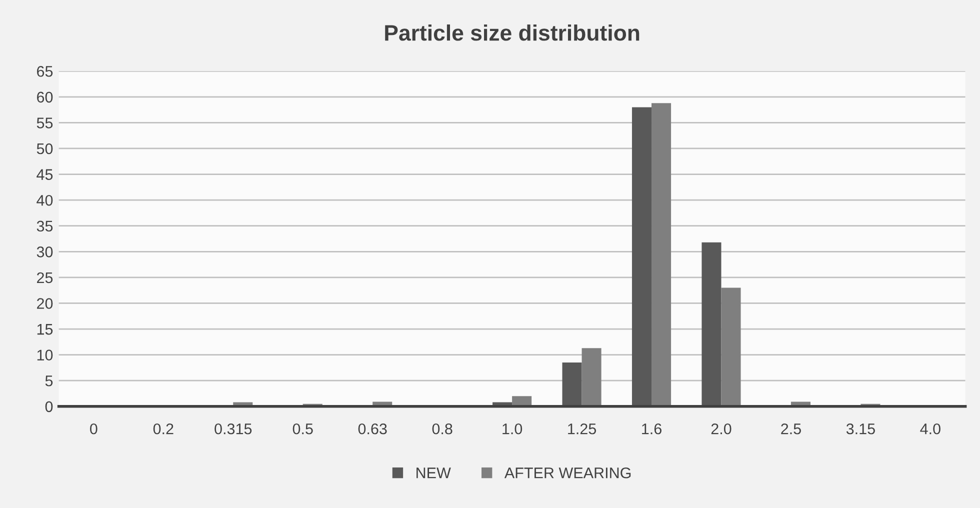 The image size is (980, 508). What do you see at coordinates (45, 355) in the screenshot?
I see `y-tick-label: 10` at bounding box center [45, 355].